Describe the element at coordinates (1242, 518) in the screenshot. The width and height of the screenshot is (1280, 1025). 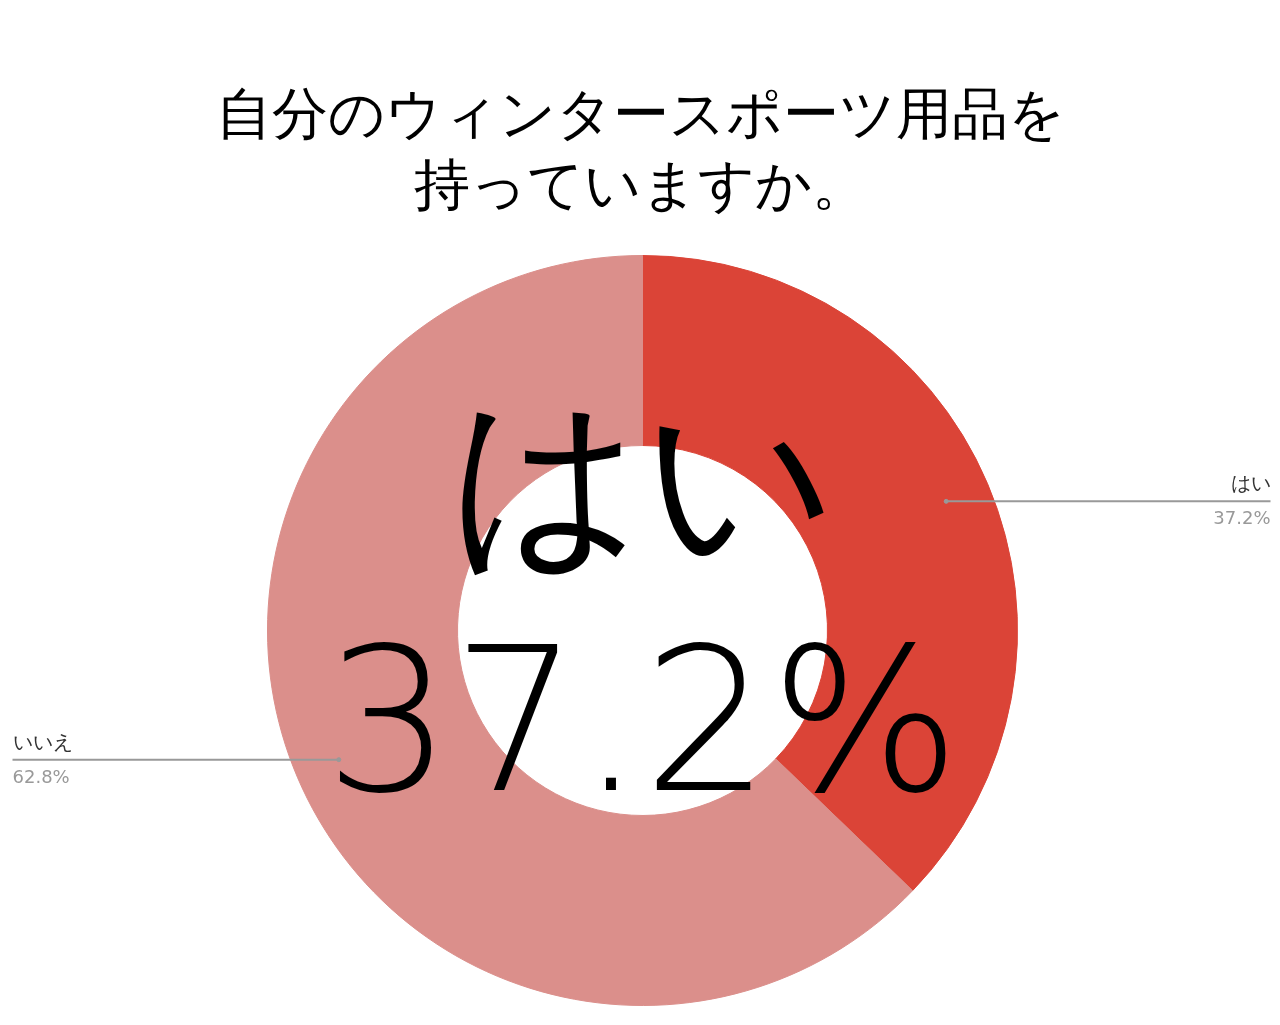
I see `data-label: 37.2%` at that location.